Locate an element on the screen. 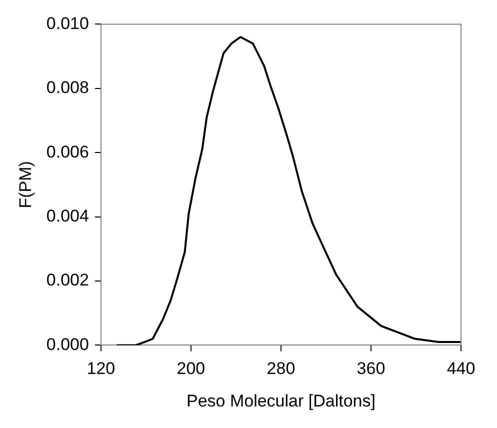 This screenshot has height=428, width=497. y-tick-label: 0.010 is located at coordinates (67, 23).